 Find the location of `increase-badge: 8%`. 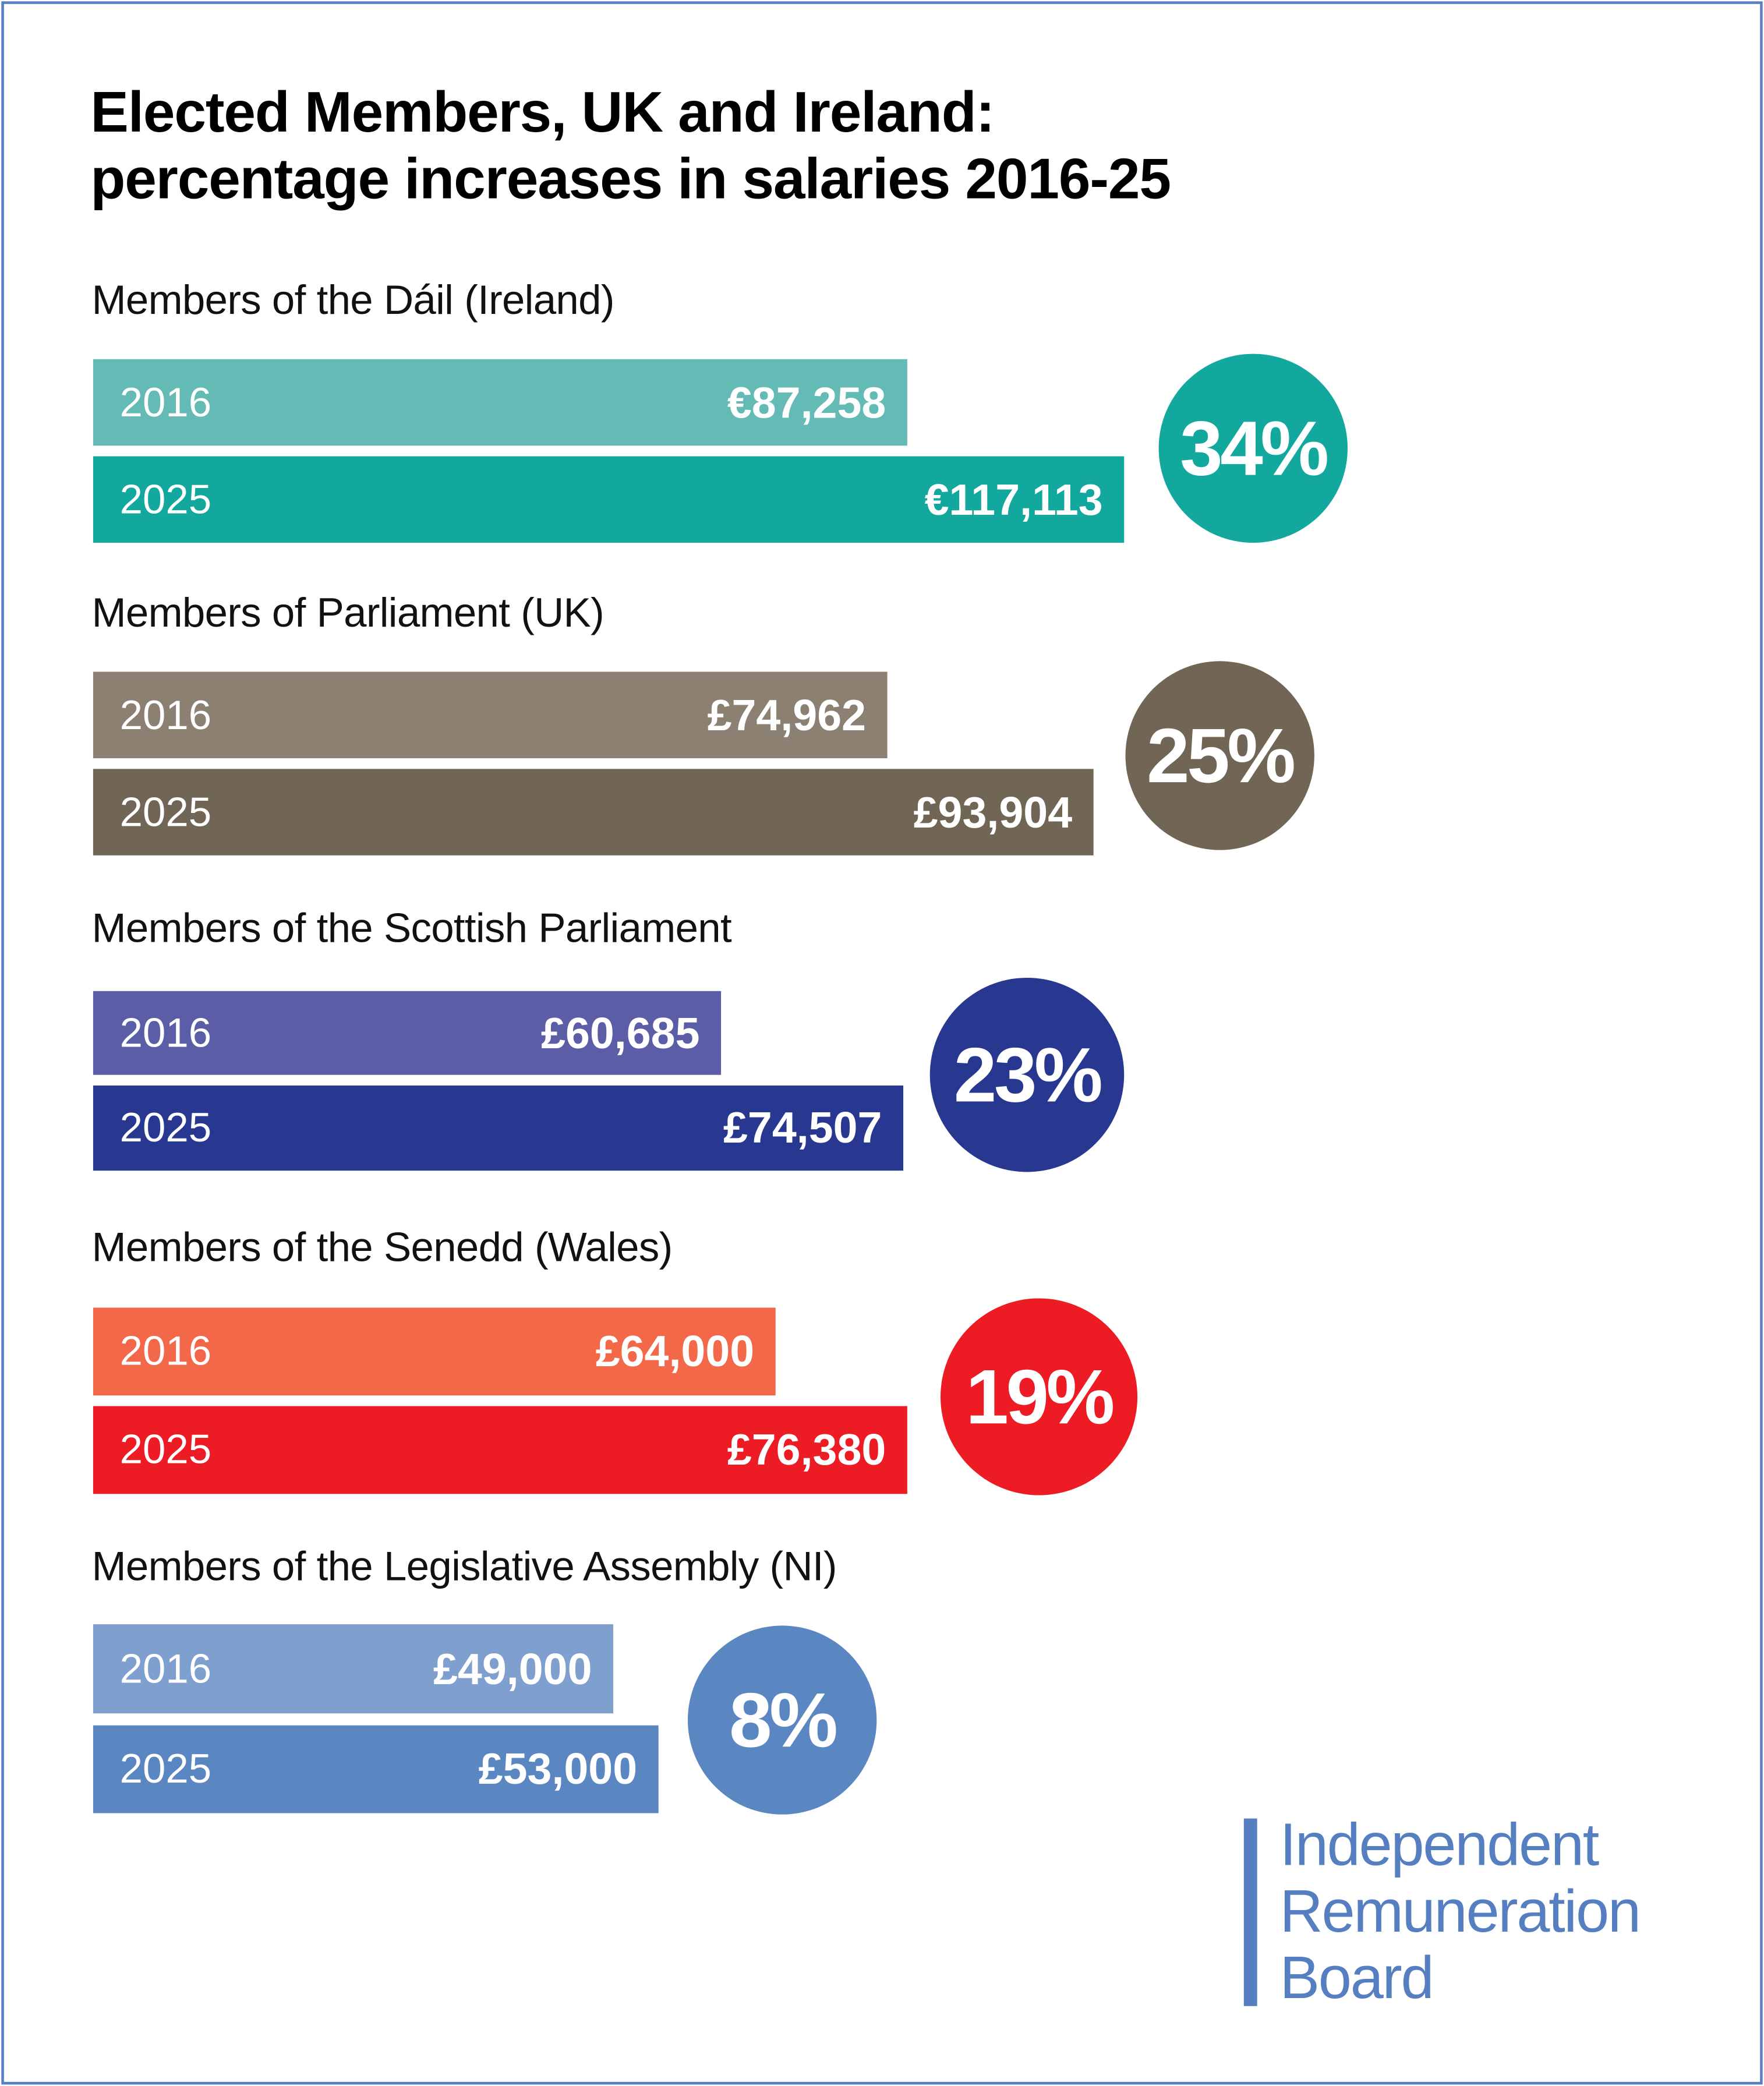

increase-badge: 8% is located at coordinates (782, 1720).